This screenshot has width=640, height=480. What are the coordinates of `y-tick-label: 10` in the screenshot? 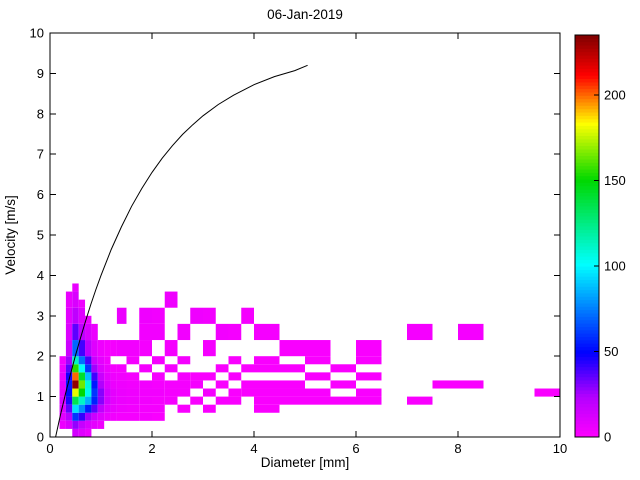 It's located at (37, 33).